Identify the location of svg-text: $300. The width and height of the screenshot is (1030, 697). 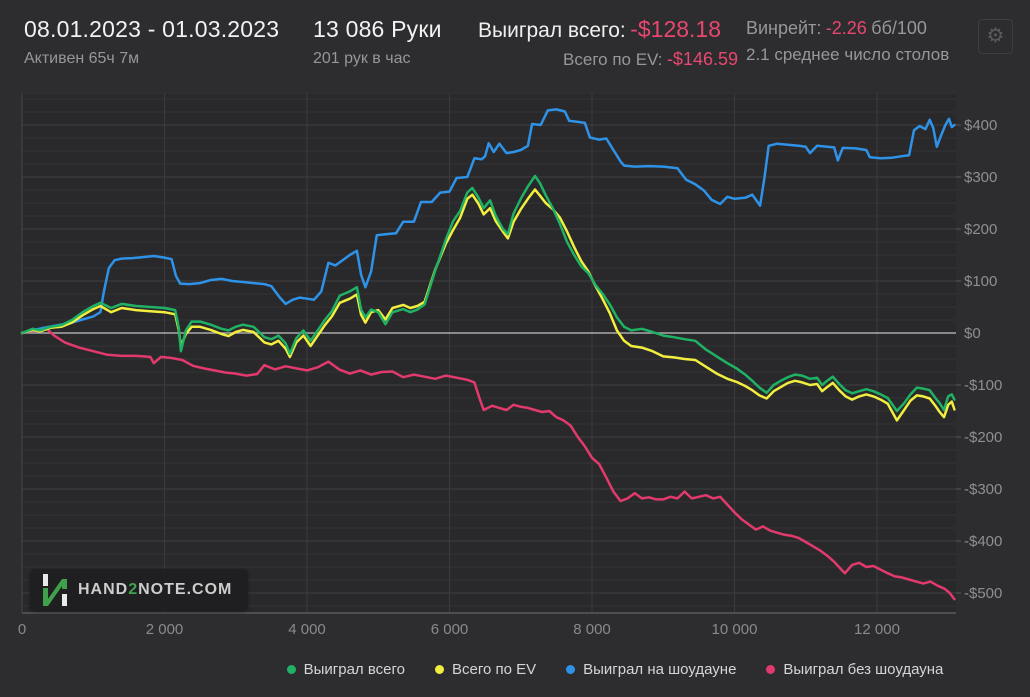
(980, 177).